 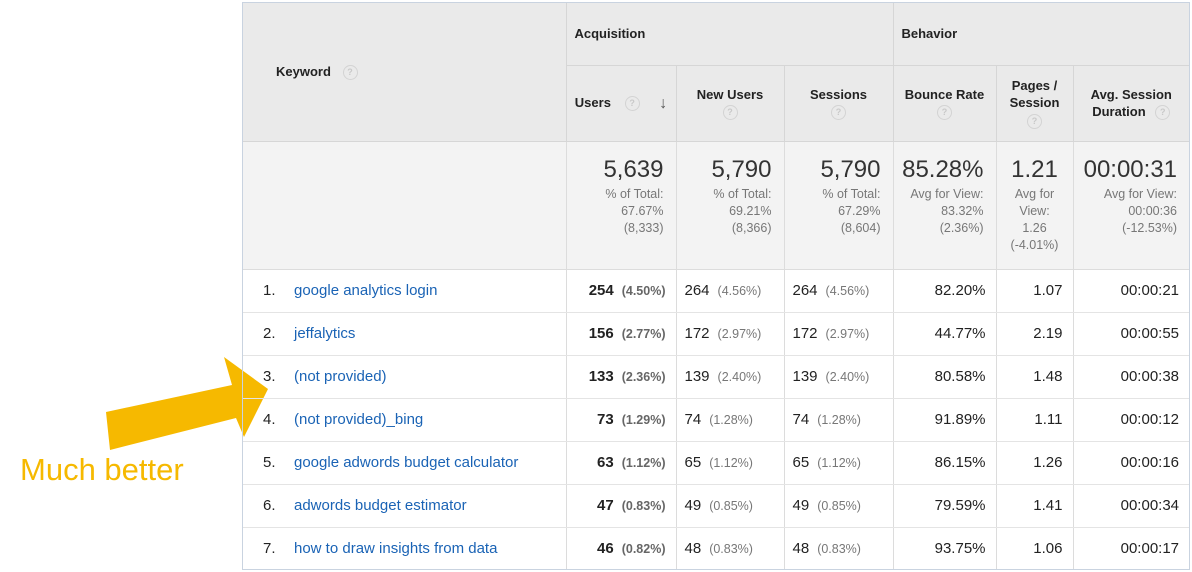 I want to click on keyword-link: (not provided)_bing, so click(x=359, y=419).